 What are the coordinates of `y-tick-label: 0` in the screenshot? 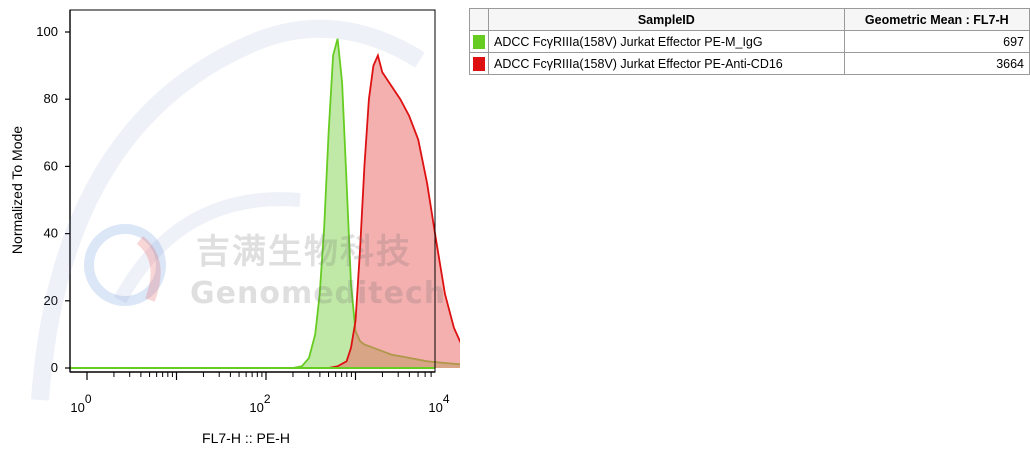 It's located at (54, 367).